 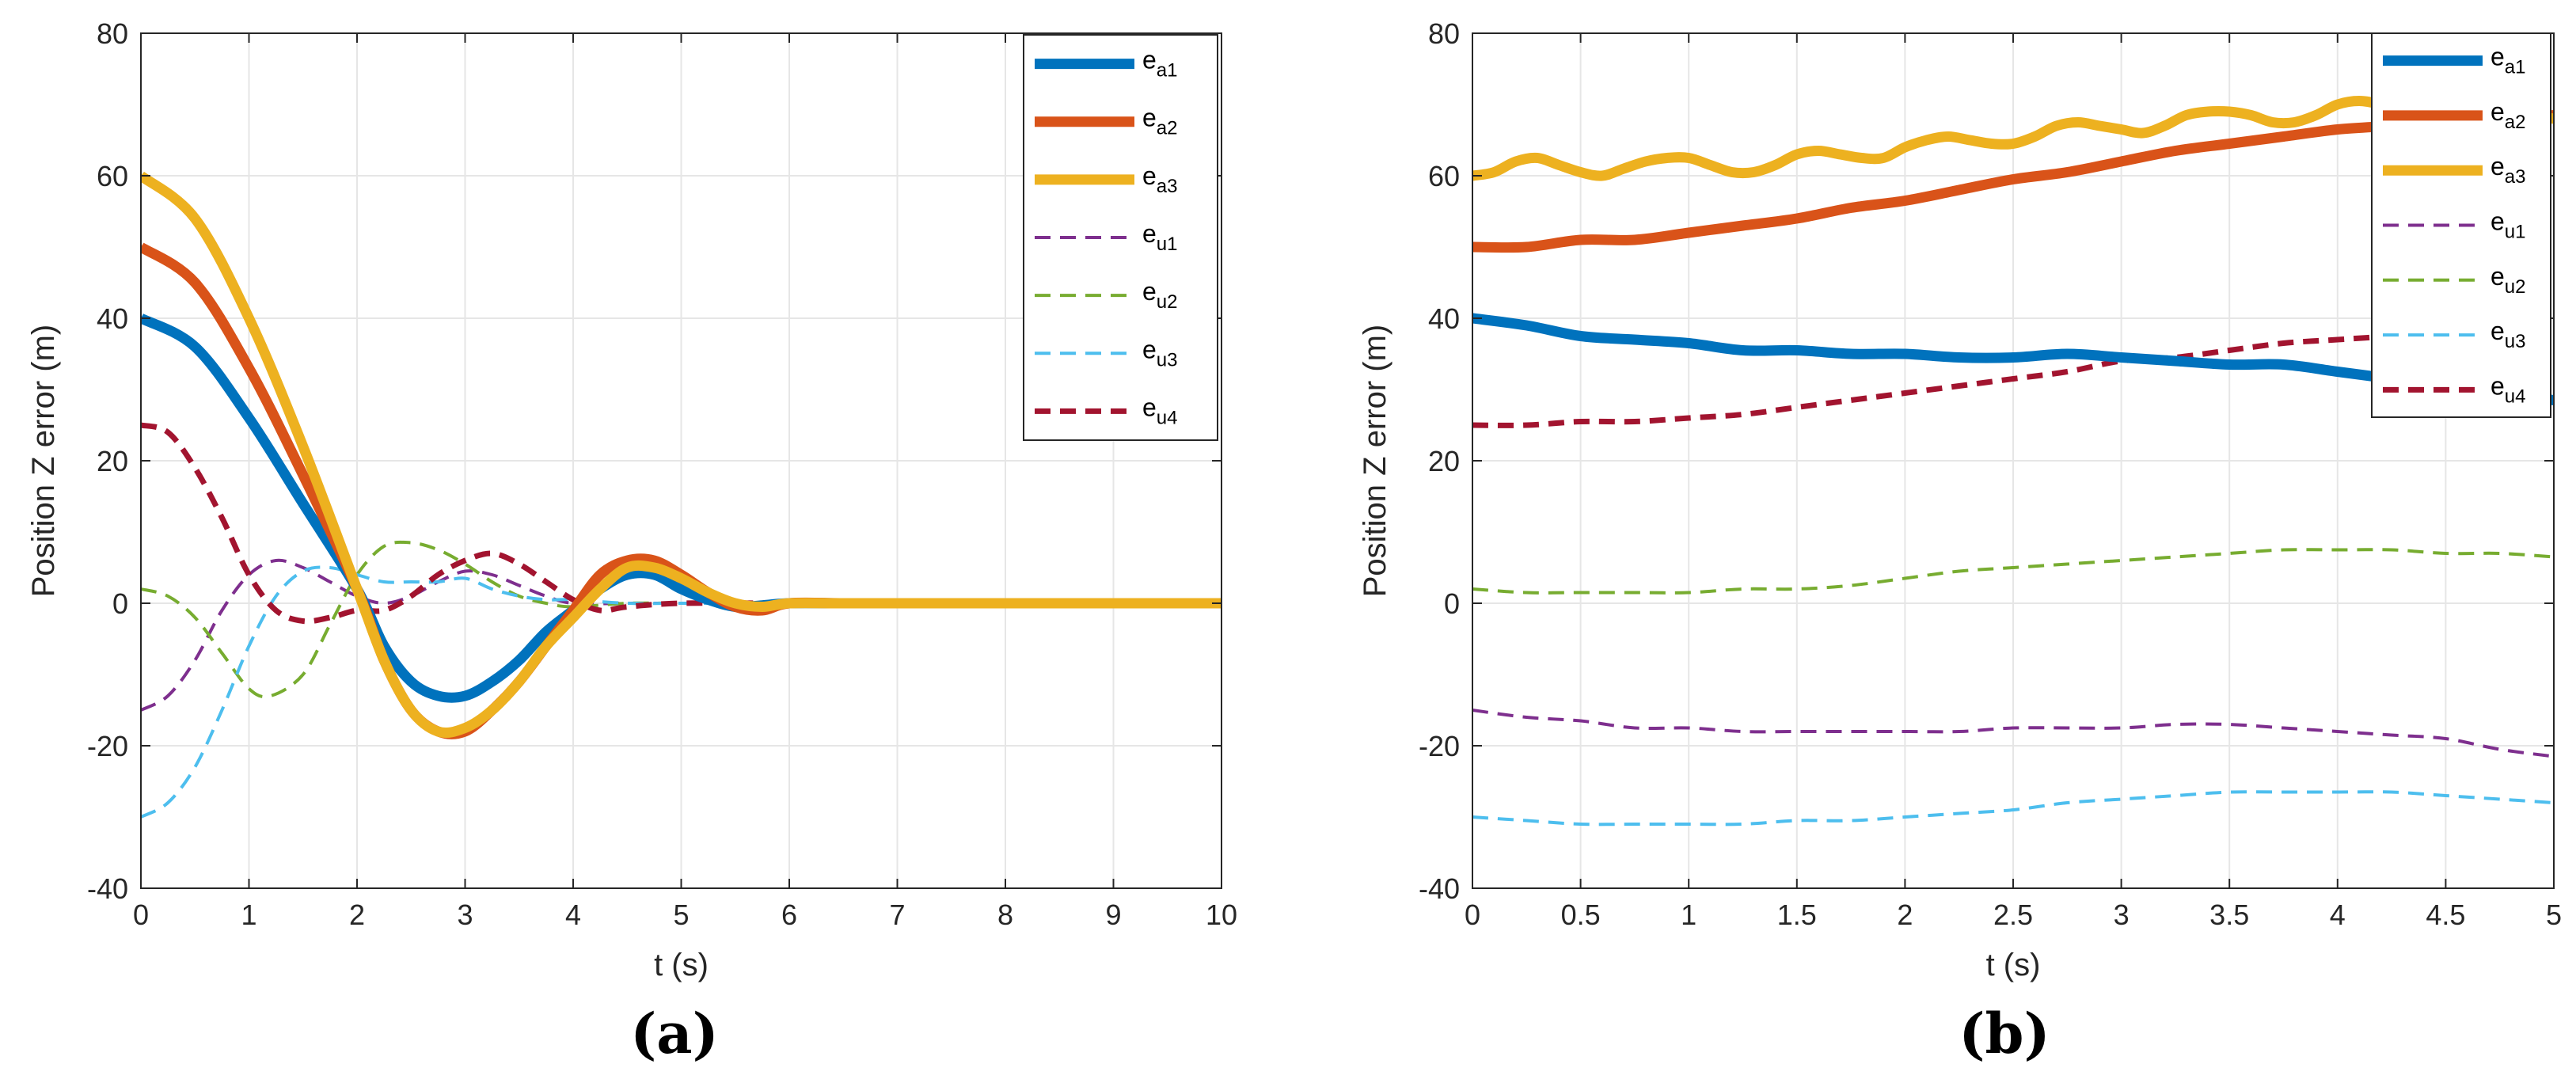 What do you see at coordinates (2013, 378) in the screenshot?
I see `series-line-e-u4` at bounding box center [2013, 378].